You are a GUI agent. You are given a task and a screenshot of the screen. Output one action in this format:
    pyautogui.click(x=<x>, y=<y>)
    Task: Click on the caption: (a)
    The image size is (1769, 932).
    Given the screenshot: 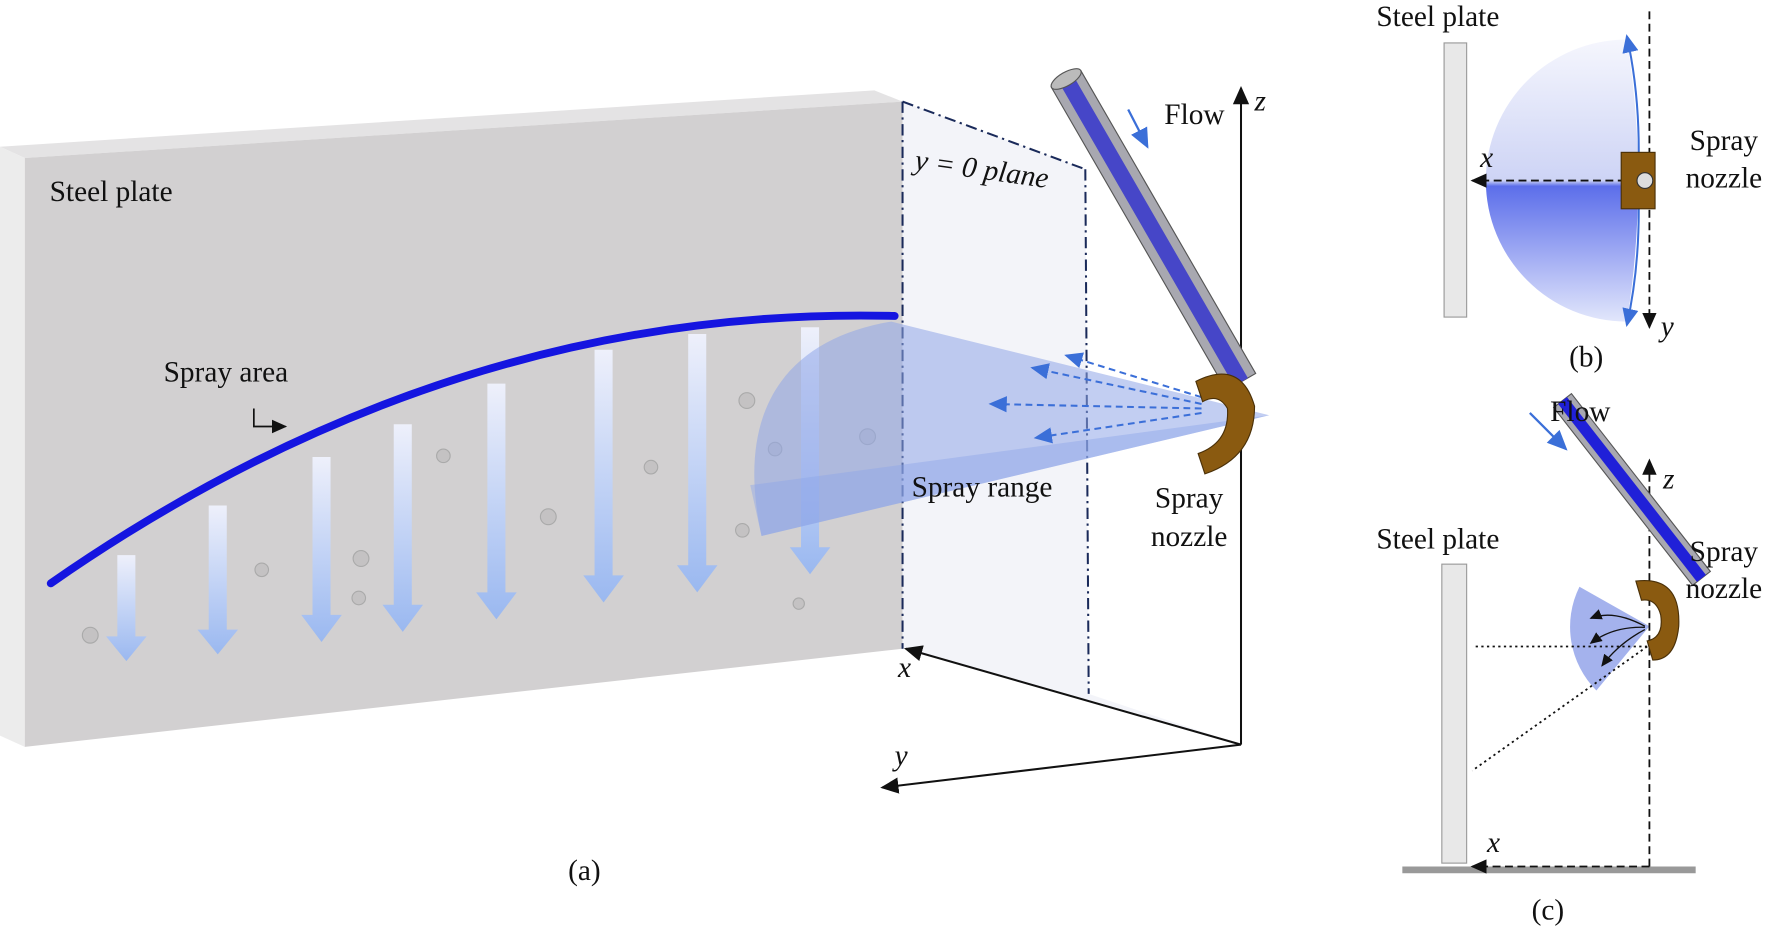 What is the action you would take?
    pyautogui.click(x=584, y=871)
    